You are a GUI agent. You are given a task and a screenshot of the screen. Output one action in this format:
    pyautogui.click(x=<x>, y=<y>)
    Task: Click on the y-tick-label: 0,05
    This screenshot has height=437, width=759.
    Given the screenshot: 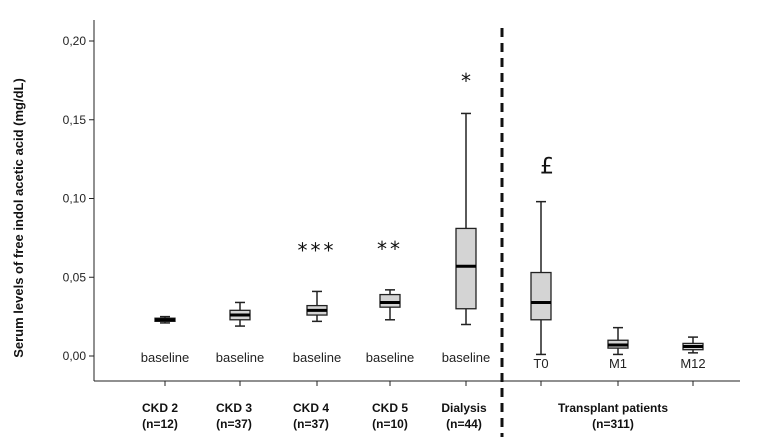 What is the action you would take?
    pyautogui.click(x=75, y=277)
    